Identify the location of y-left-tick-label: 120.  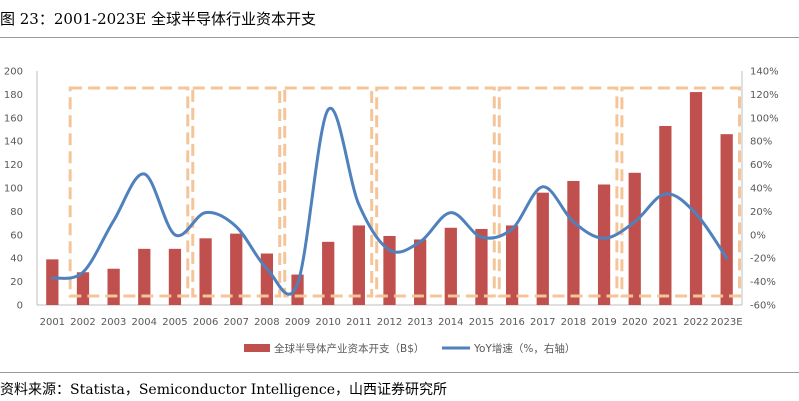
(13, 165).